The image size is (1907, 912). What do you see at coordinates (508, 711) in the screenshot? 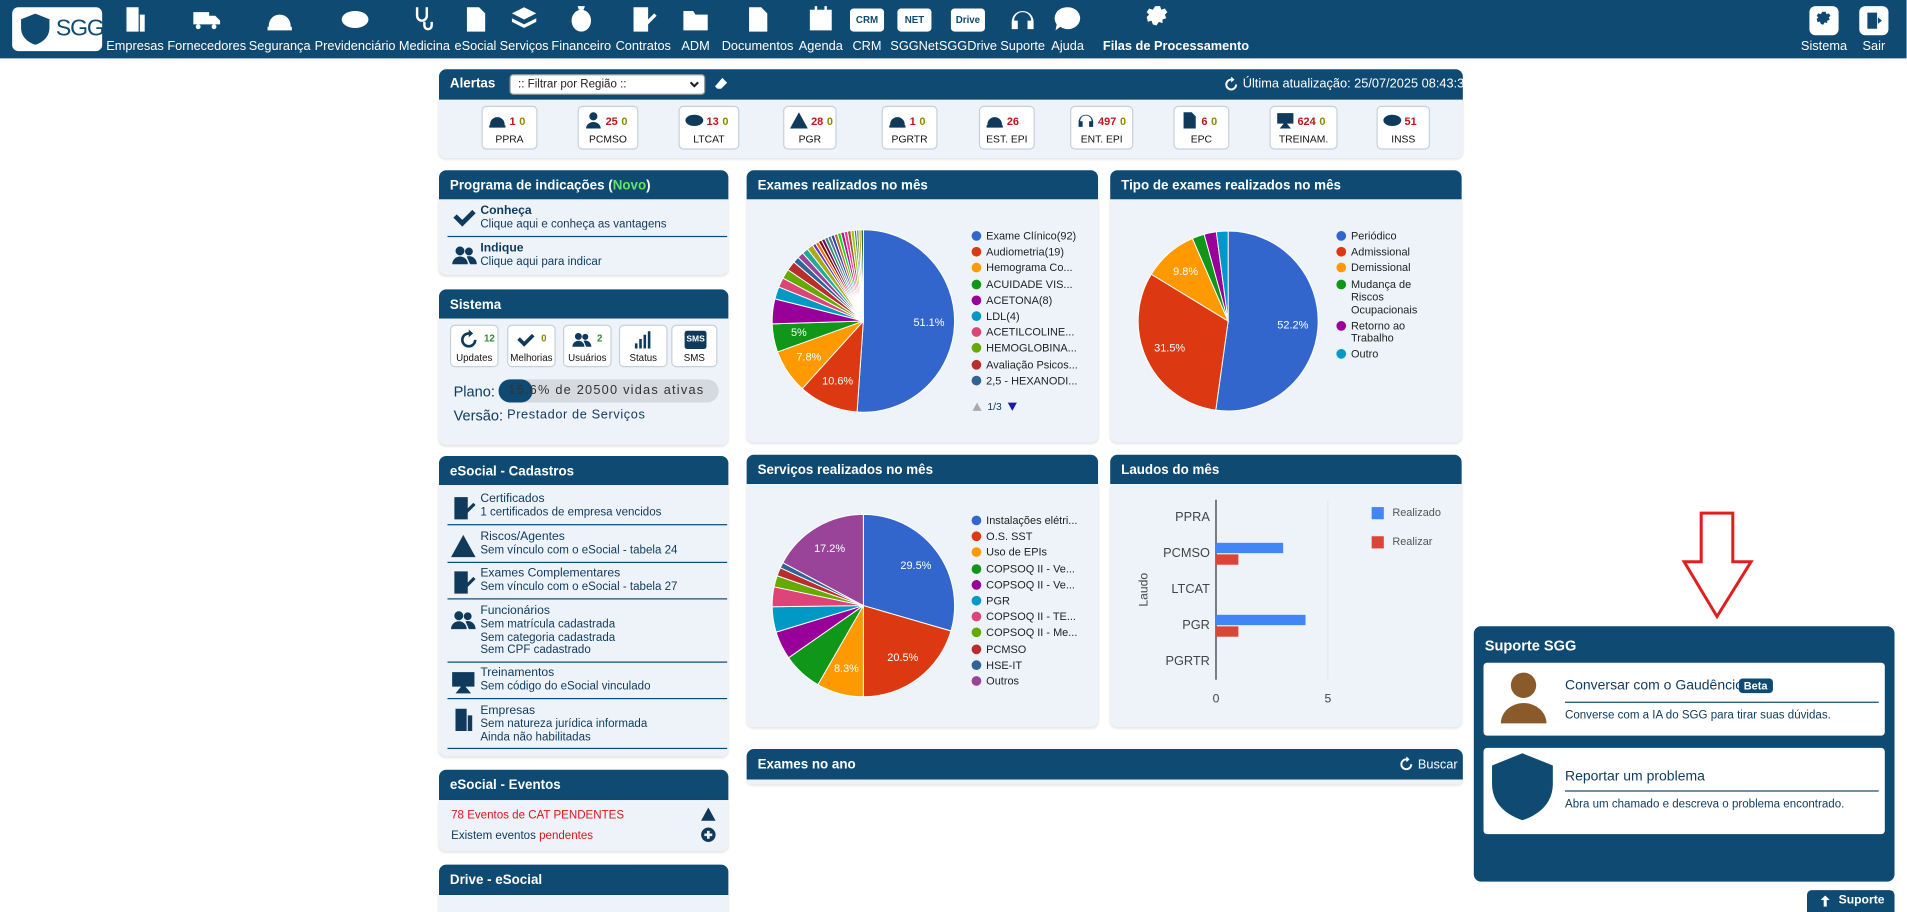
I see `registry-item-title: Empresas` at bounding box center [508, 711].